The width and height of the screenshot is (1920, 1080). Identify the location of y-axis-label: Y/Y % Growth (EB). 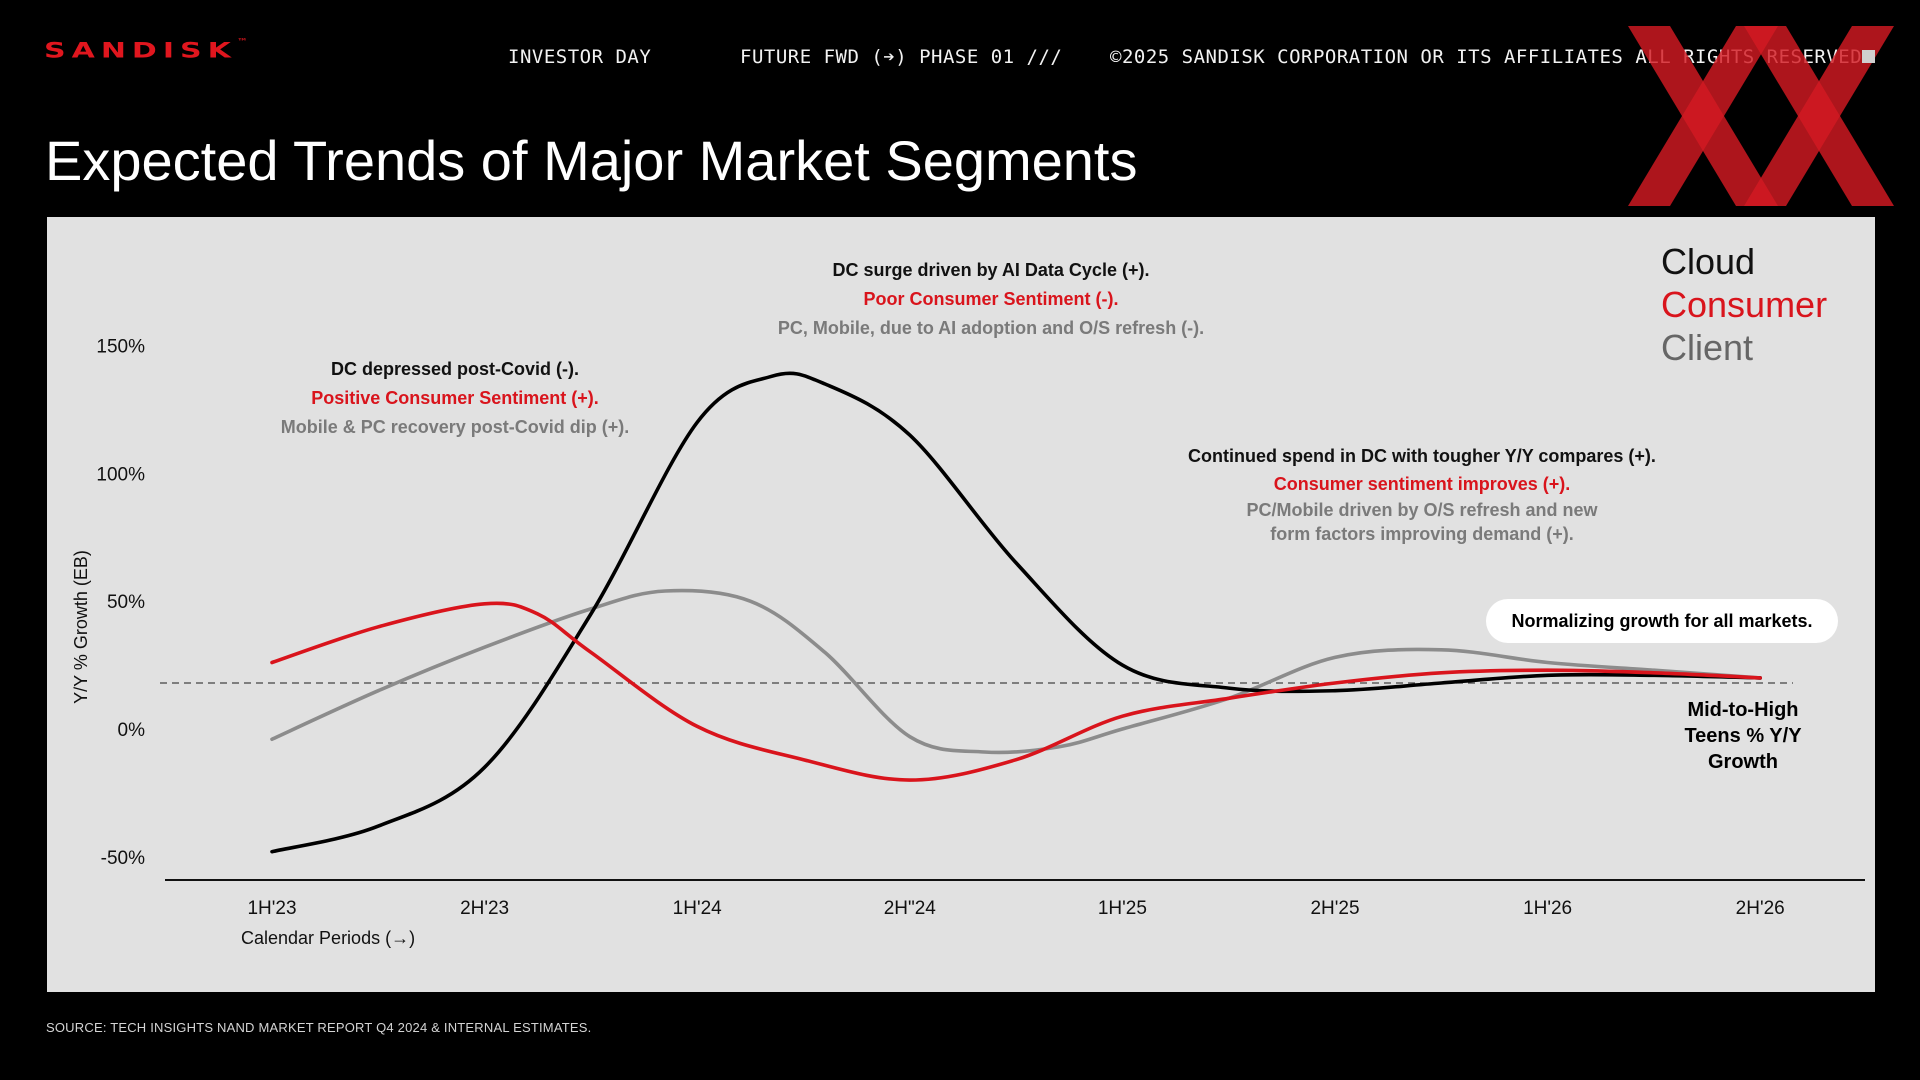
(81, 627).